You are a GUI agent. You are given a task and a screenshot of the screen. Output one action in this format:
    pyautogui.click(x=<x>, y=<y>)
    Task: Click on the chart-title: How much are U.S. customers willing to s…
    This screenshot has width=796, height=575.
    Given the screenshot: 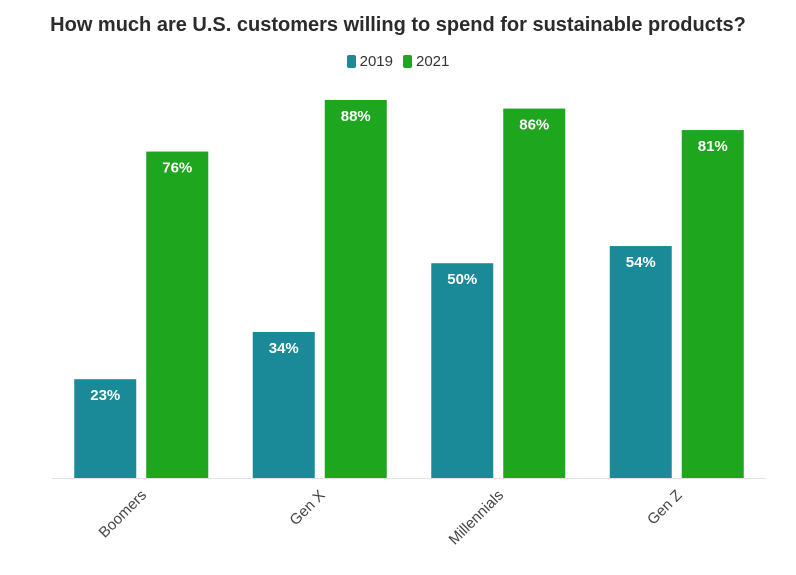 What is the action you would take?
    pyautogui.click(x=398, y=25)
    